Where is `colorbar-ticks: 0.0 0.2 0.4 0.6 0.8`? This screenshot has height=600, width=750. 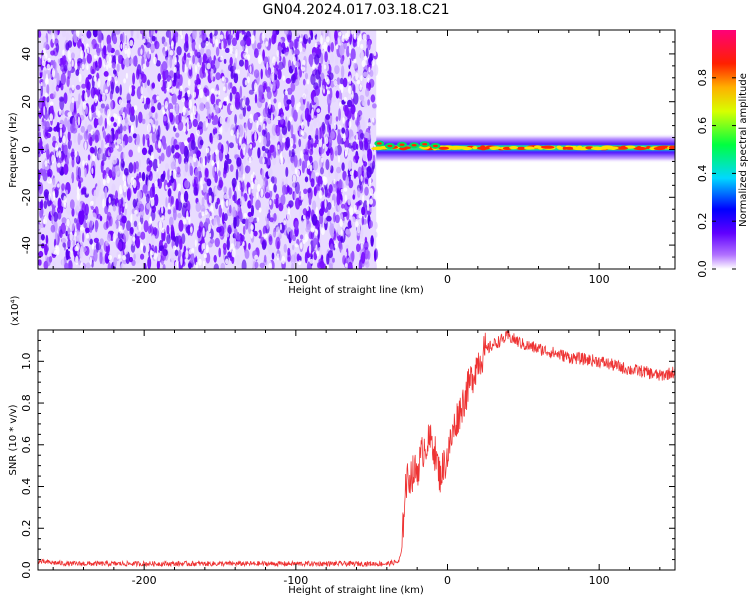
colorbar-ticks: 0.0 0.2 0.4 0.6 0.8 is located at coordinates (716, 173).